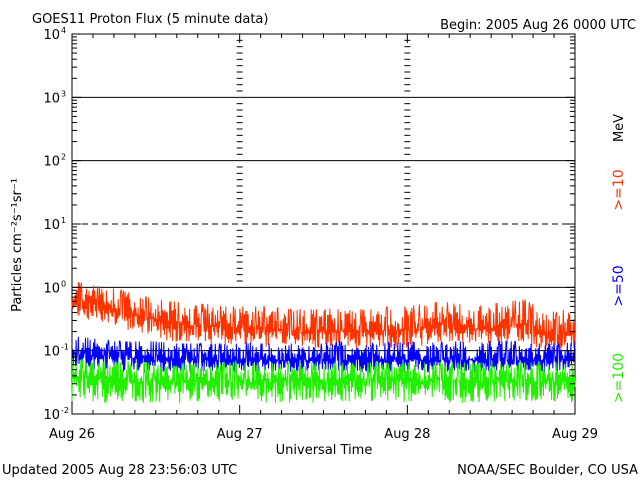  What do you see at coordinates (150, 19) in the screenshot?
I see `chart-title: GOES11 Proton Flux (5 minute data)` at bounding box center [150, 19].